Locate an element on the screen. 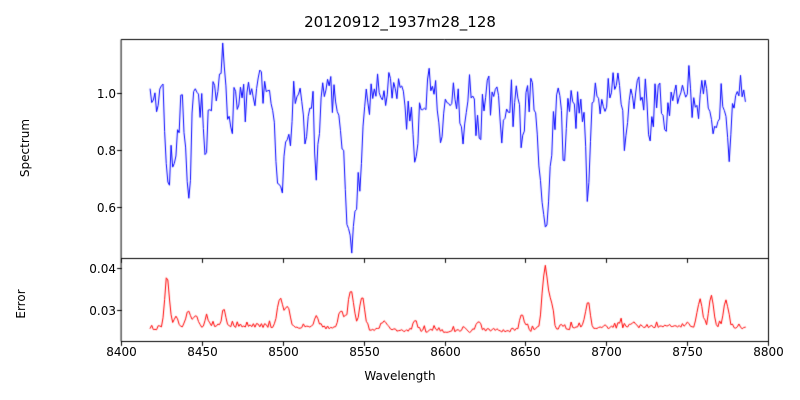 This screenshot has height=400, width=800. ytick-error-0: 0.03 is located at coordinates (102, 310).